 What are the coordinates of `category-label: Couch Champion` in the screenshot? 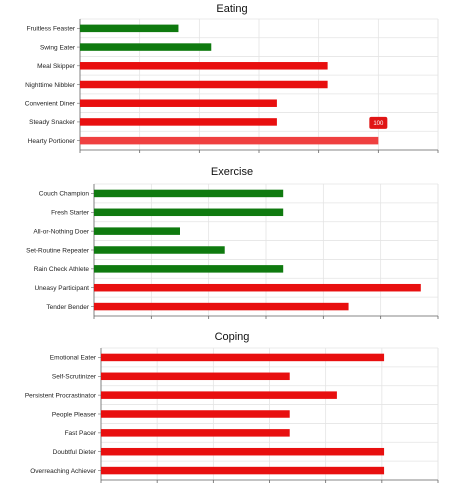 It's located at (64, 194).